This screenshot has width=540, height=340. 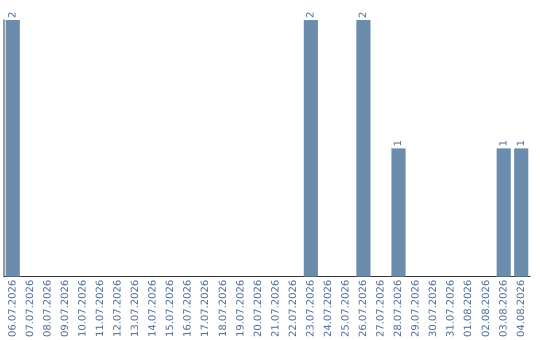 What do you see at coordinates (310, 309) in the screenshot?
I see `x-tick-label: 23.07.2026` at bounding box center [310, 309].